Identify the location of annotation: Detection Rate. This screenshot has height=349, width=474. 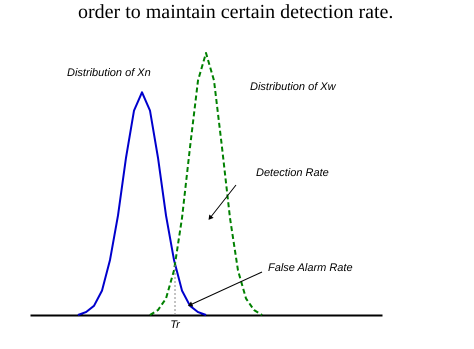
(292, 173).